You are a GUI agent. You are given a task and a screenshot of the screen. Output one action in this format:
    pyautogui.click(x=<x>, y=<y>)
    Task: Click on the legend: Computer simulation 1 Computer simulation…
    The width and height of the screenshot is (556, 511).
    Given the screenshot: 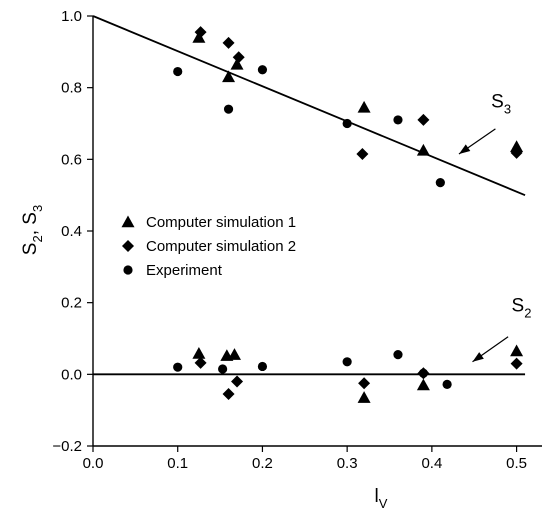 What is the action you would take?
    pyautogui.click(x=208, y=246)
    